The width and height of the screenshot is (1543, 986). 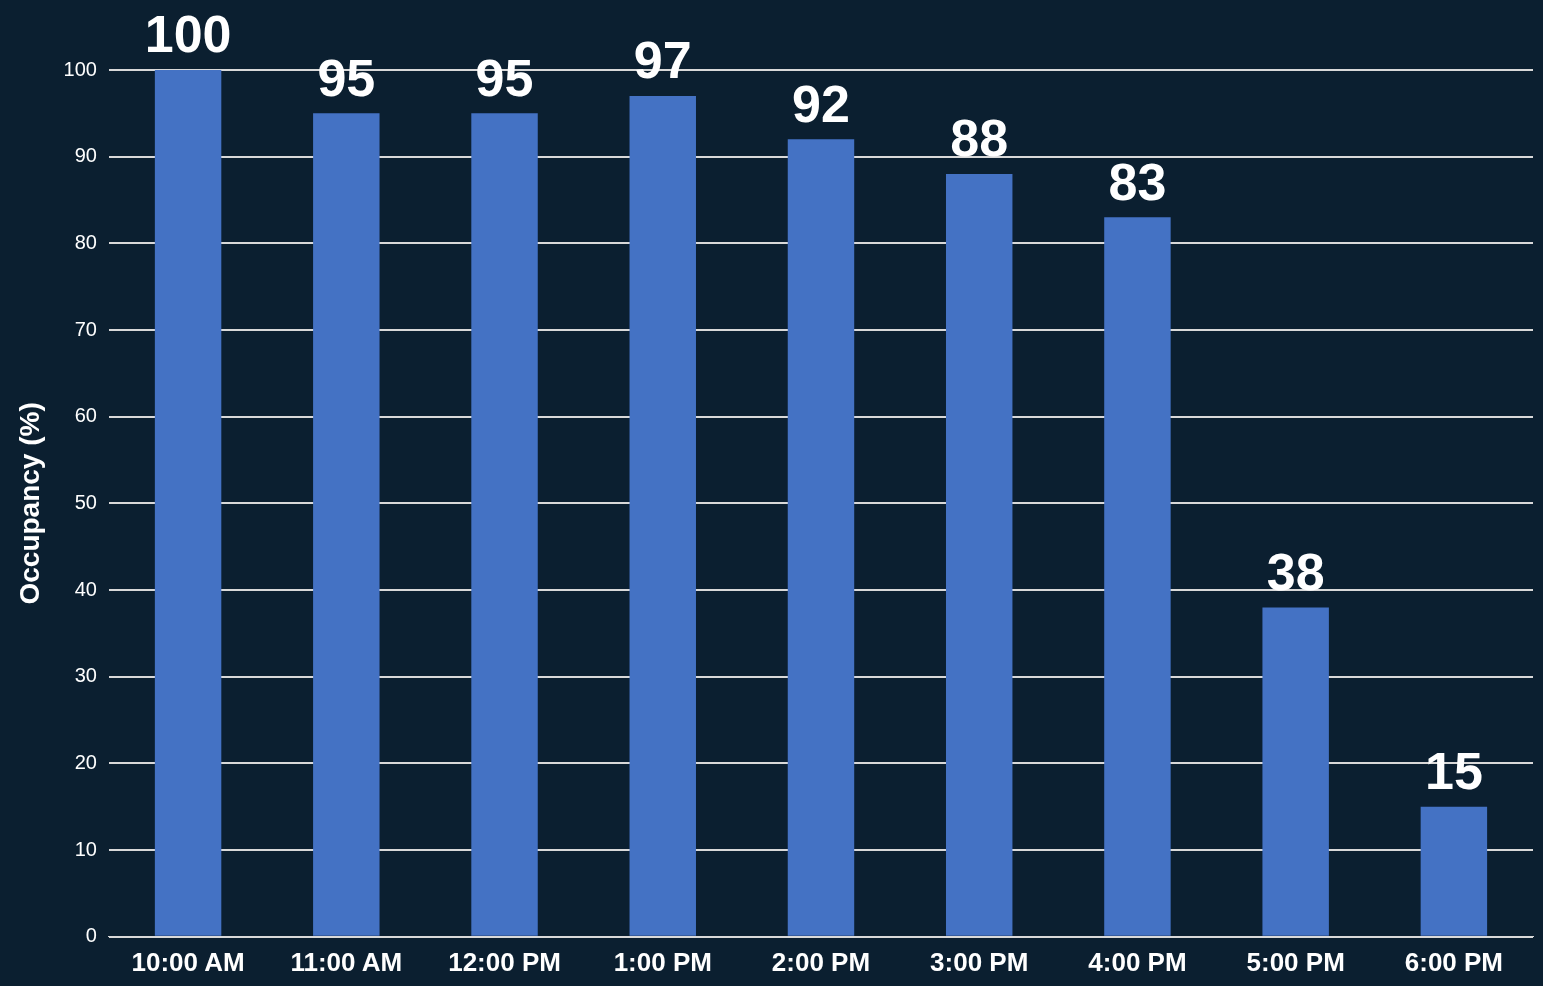 What do you see at coordinates (91, 935) in the screenshot?
I see `y-tick-label: 0` at bounding box center [91, 935].